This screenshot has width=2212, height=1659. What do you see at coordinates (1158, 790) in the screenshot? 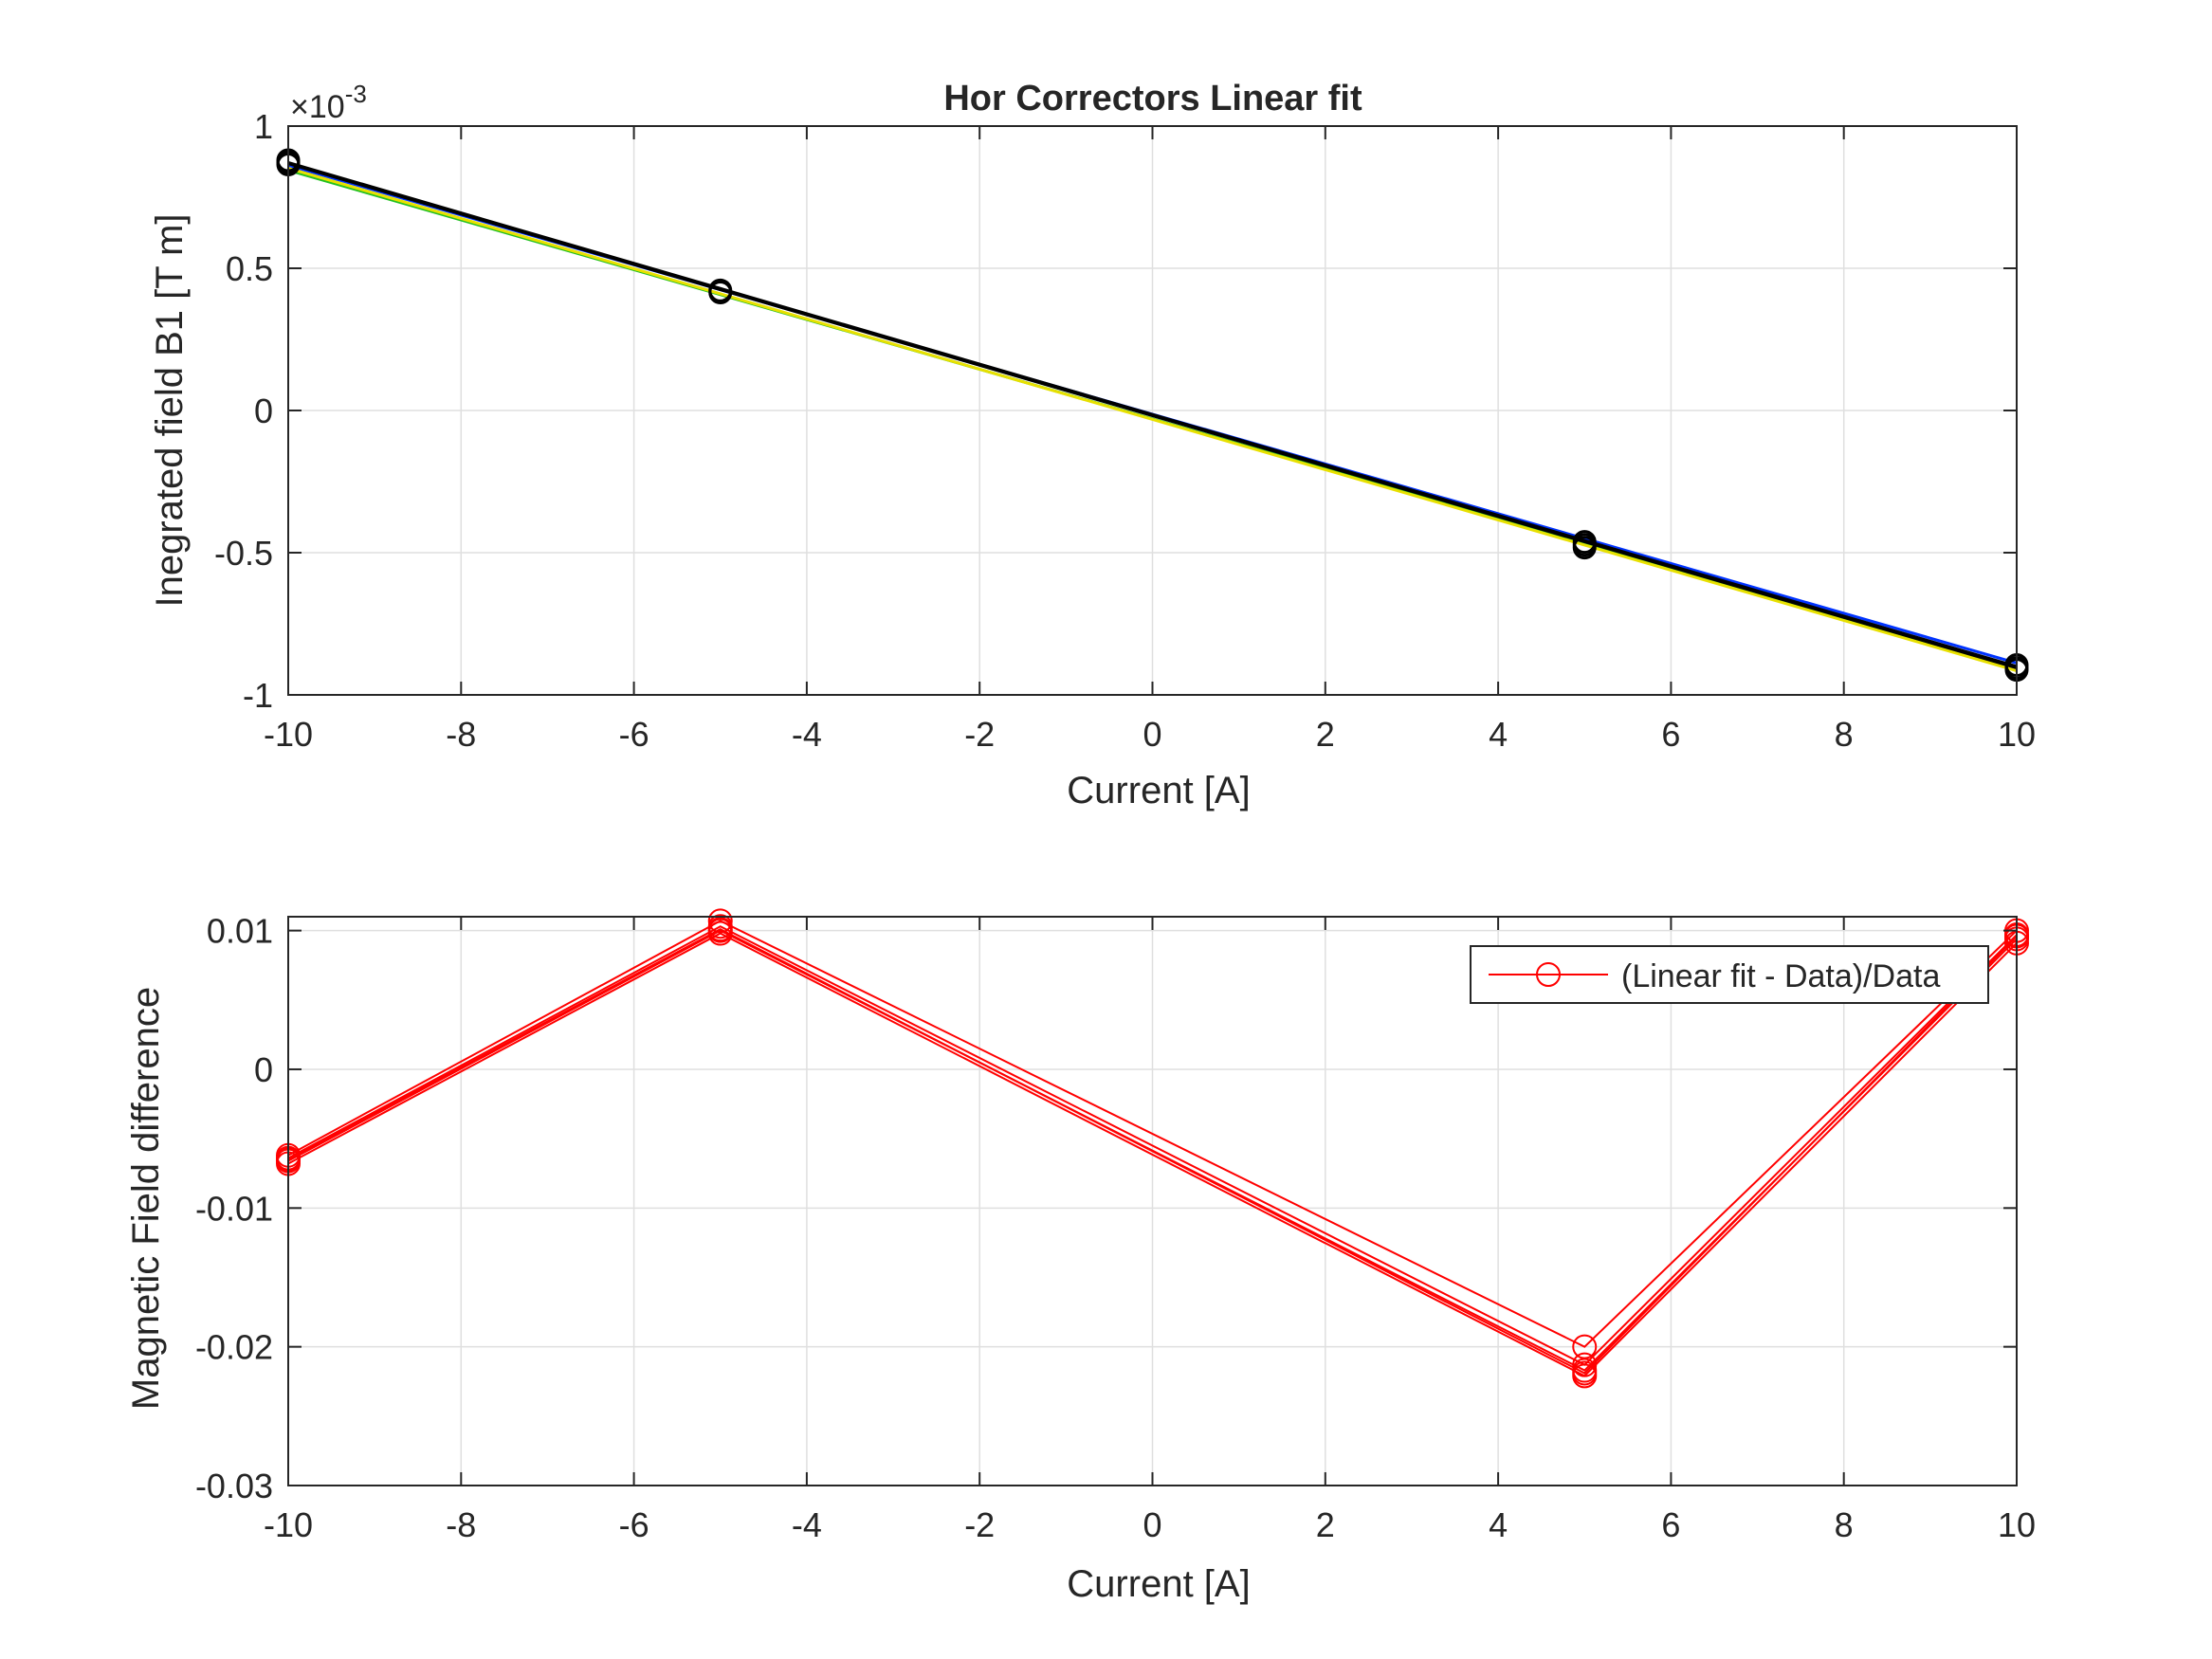
I see `top-x-axis-label: Current [A]` at bounding box center [1158, 790].